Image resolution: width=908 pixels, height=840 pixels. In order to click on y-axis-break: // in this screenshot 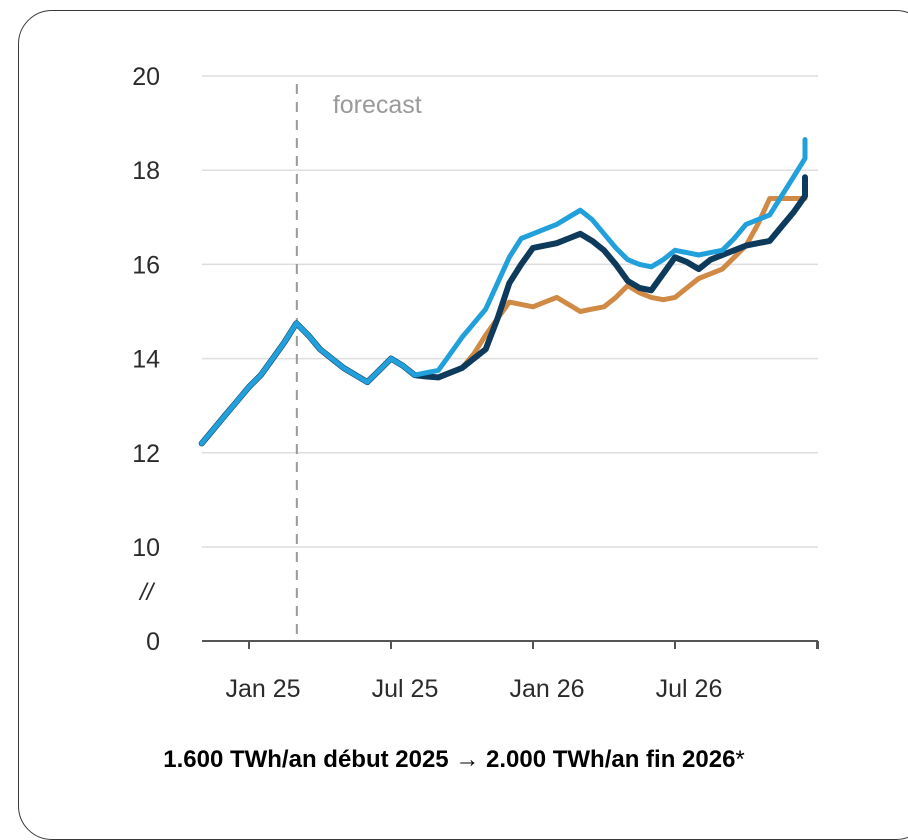, I will do `click(147, 592)`.